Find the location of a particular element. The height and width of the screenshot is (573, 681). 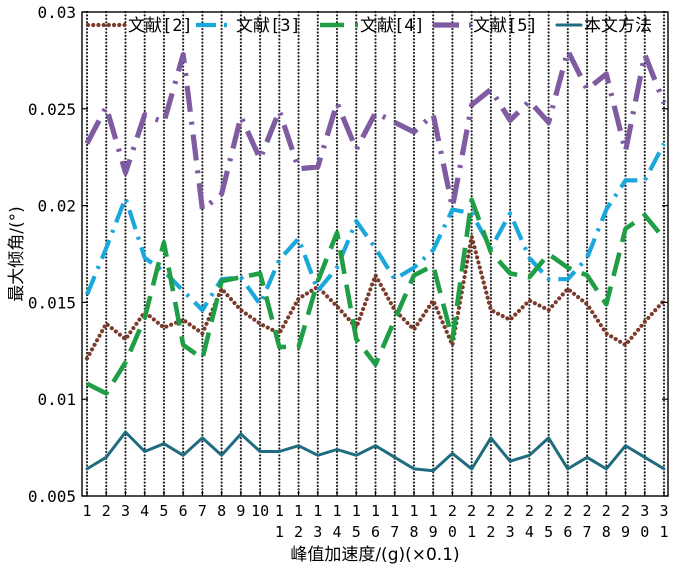

legend-label: 本文方法 is located at coordinates (618, 26).